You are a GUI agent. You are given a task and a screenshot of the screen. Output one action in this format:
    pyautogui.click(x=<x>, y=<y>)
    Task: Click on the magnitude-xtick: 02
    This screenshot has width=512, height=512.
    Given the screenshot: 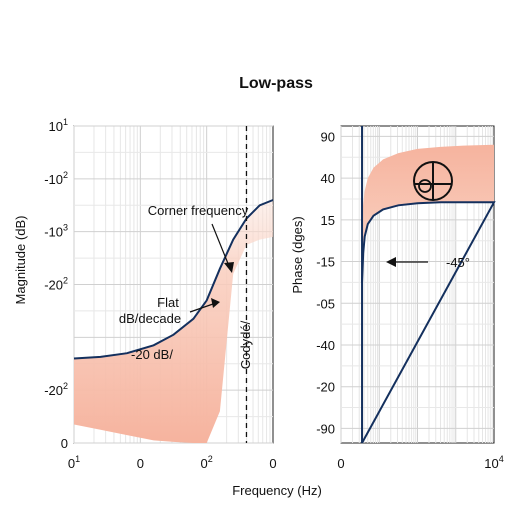 What is the action you would take?
    pyautogui.click(x=207, y=462)
    